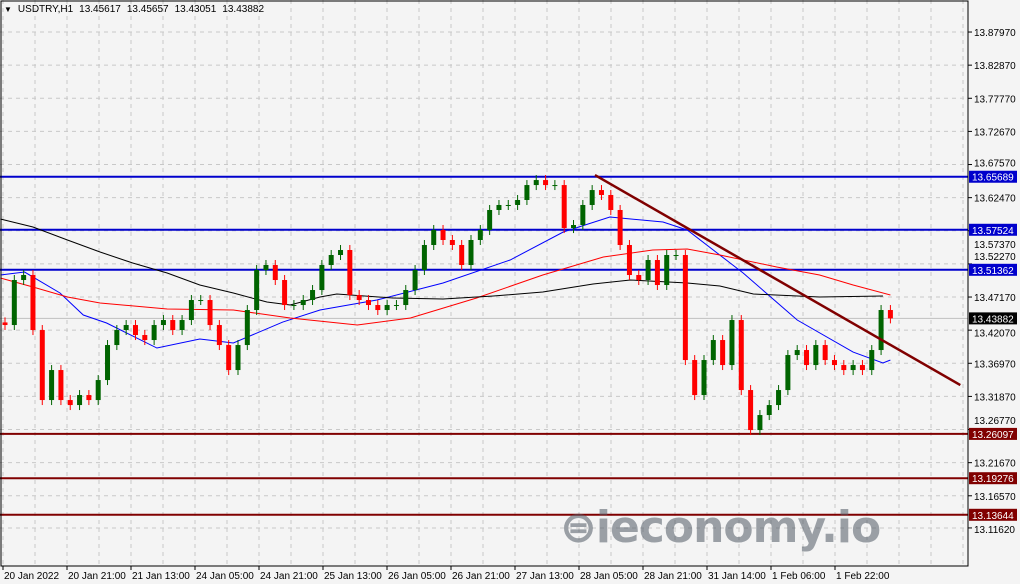 This screenshot has width=1020, height=584. I want to click on time-tick-label: 20 Jan 2022, so click(31, 576).